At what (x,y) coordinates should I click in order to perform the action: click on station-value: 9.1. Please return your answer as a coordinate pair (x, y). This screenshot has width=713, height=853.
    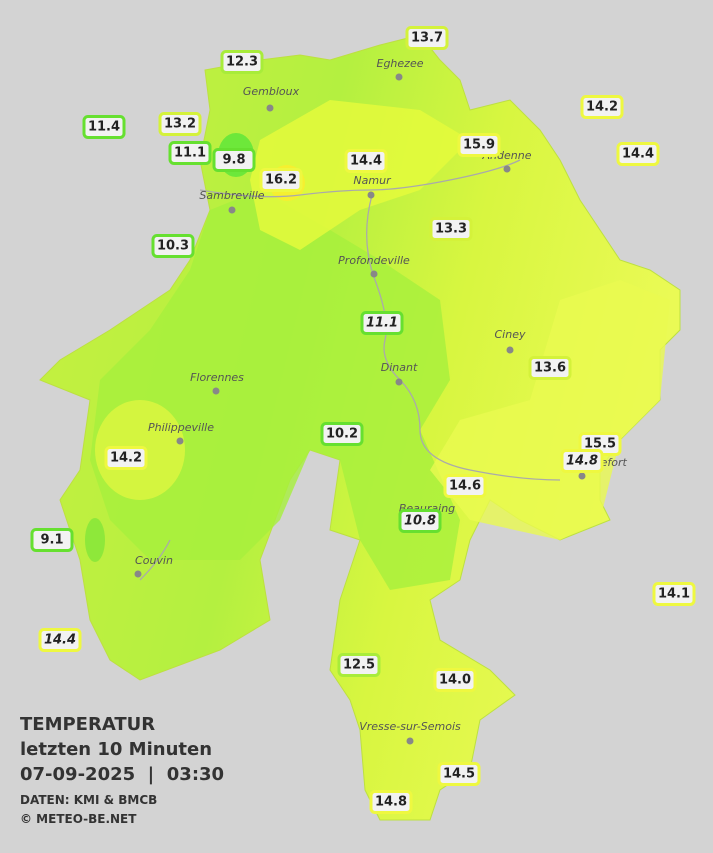
    Looking at the image, I should click on (51, 540).